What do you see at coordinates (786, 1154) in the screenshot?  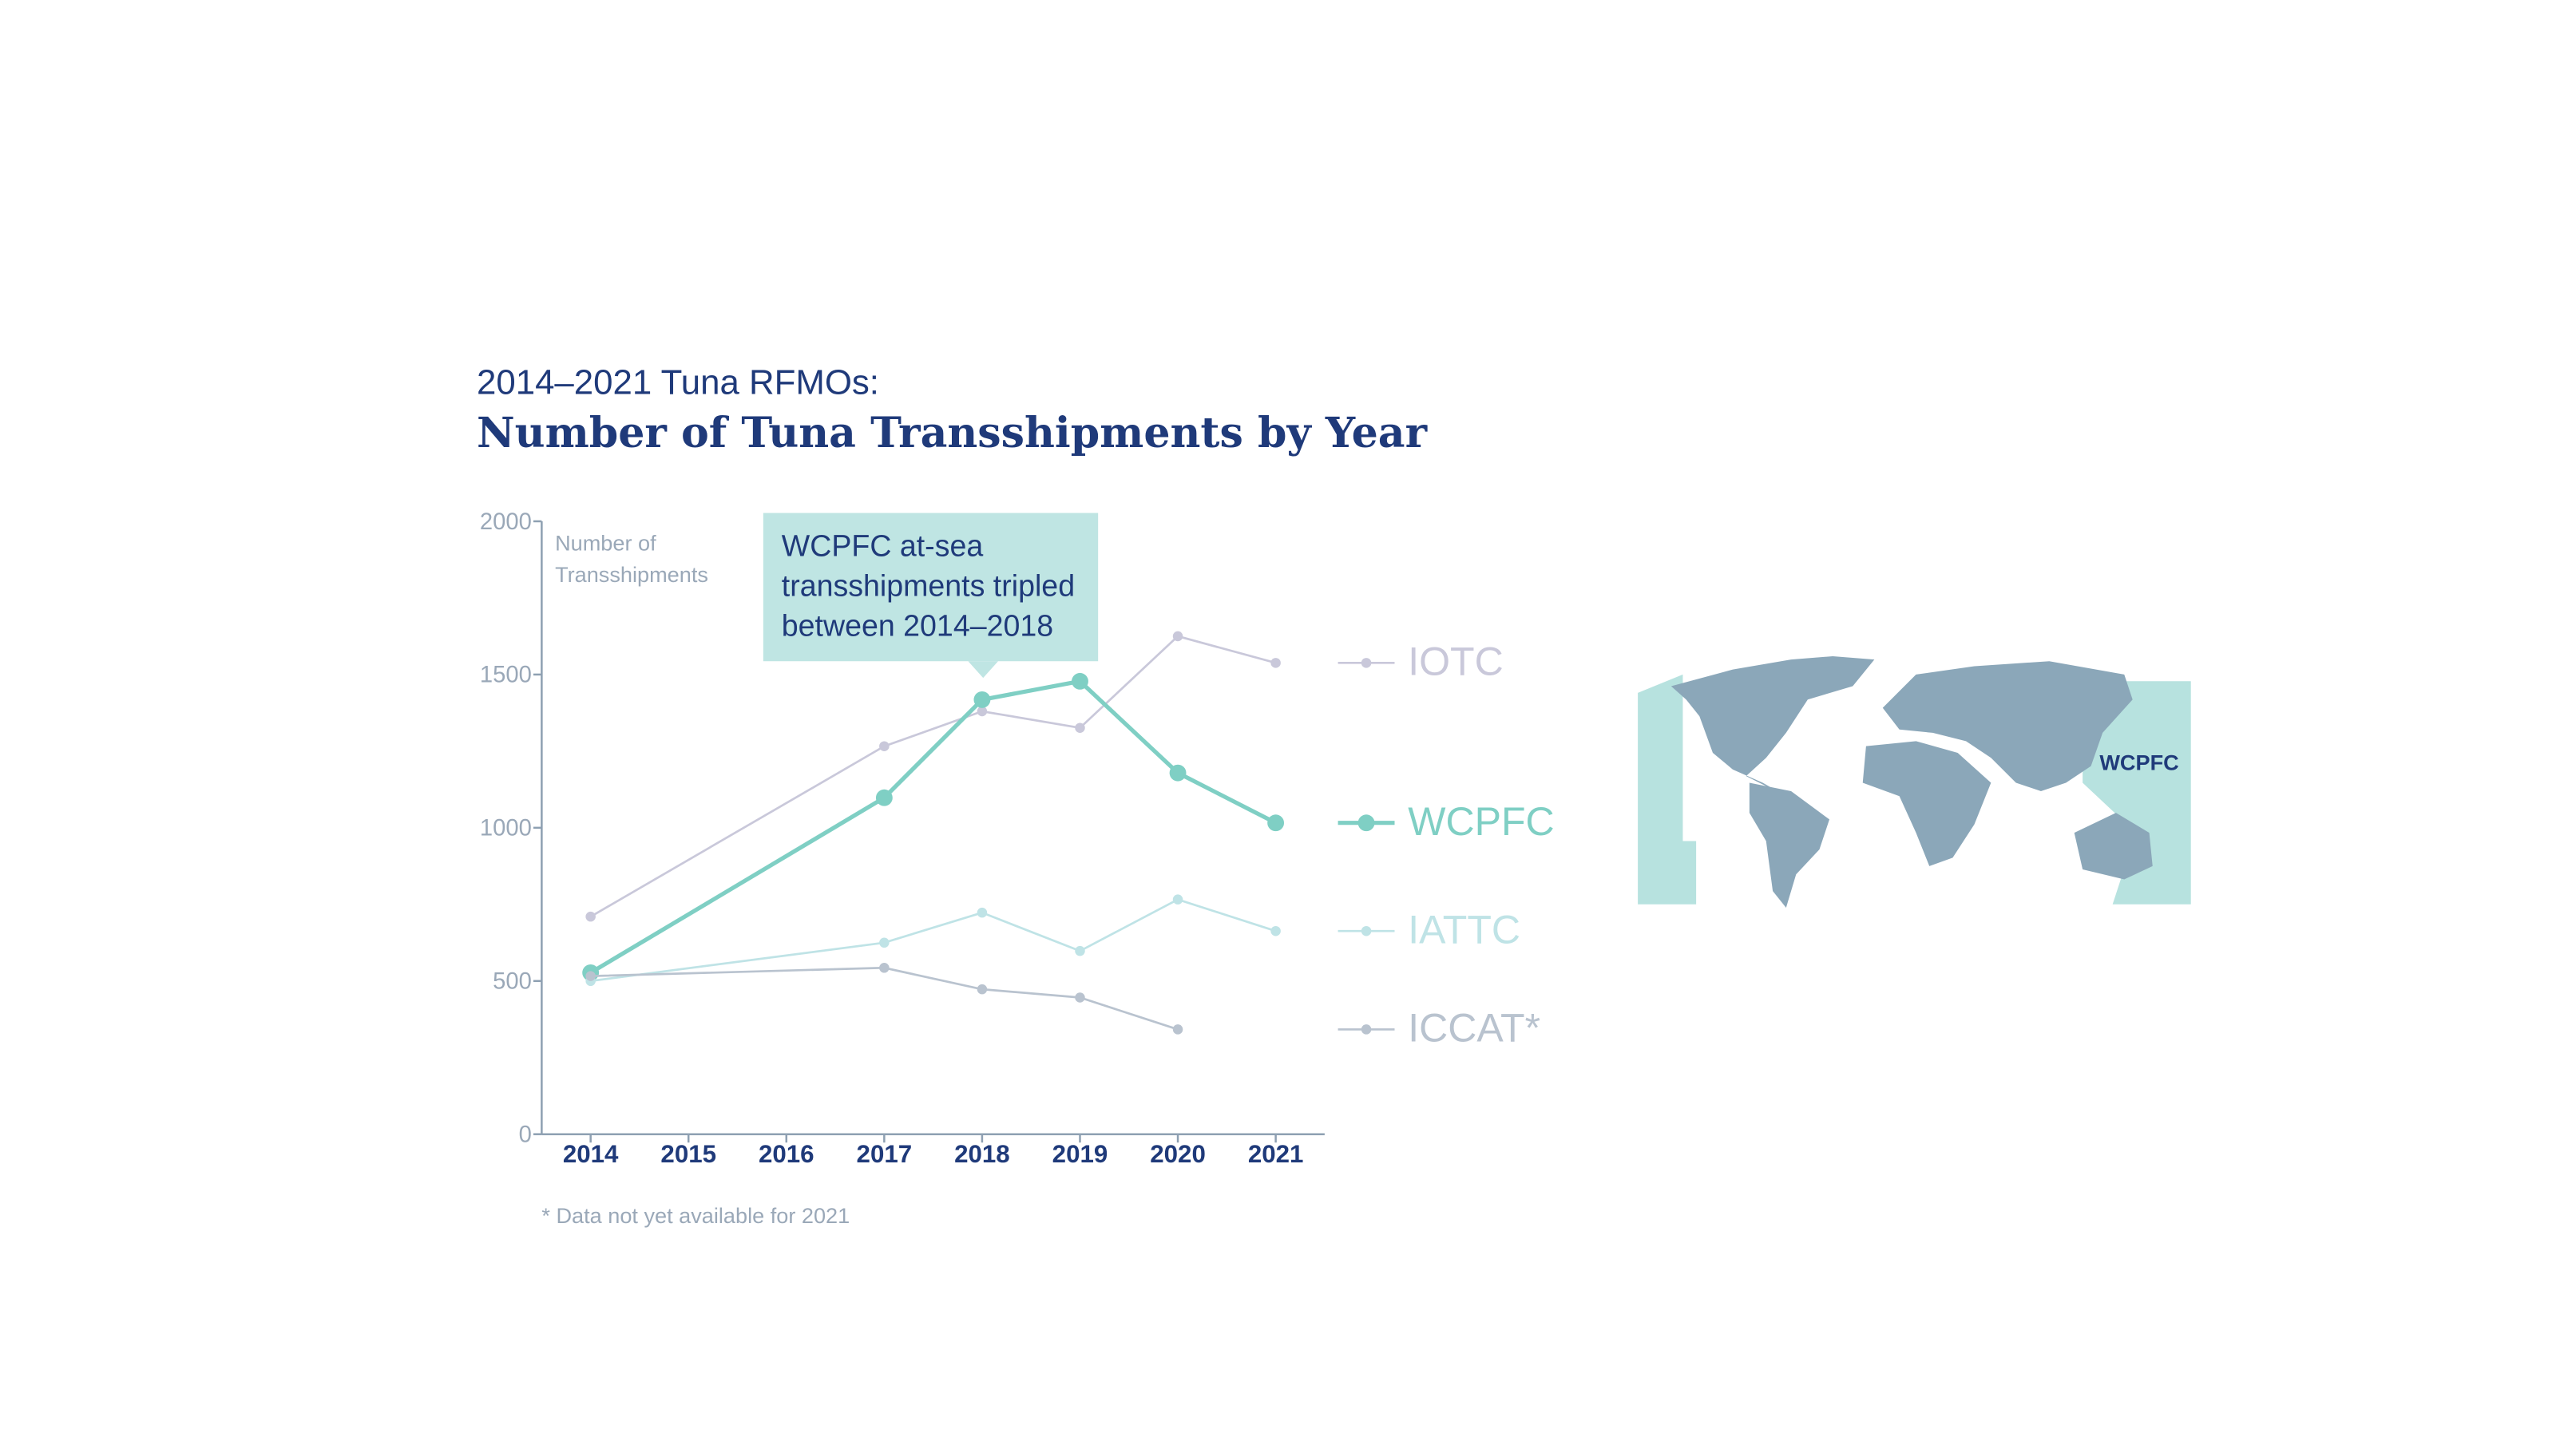 I see `x-tick-label: 2016` at bounding box center [786, 1154].